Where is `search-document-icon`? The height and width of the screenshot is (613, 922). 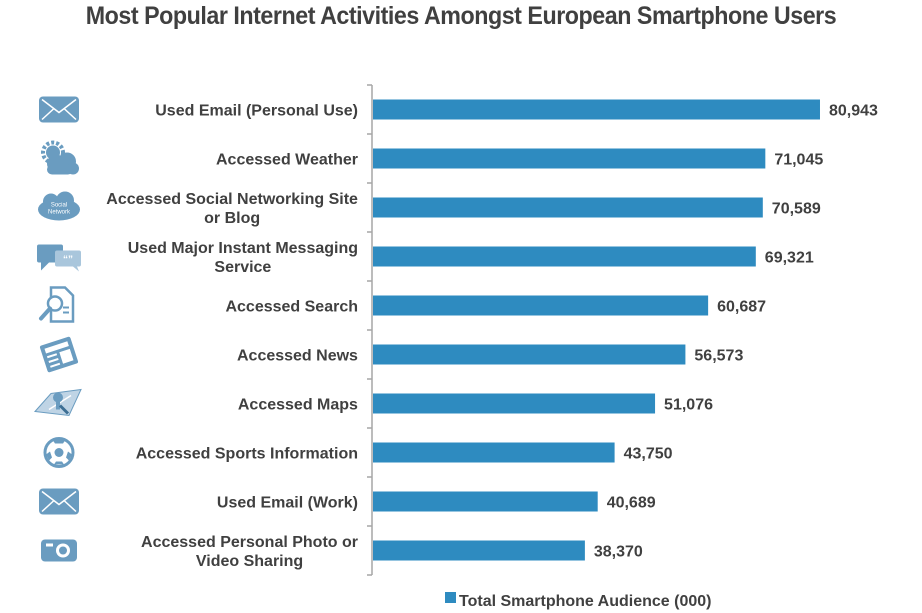
search-document-icon is located at coordinates (57, 304).